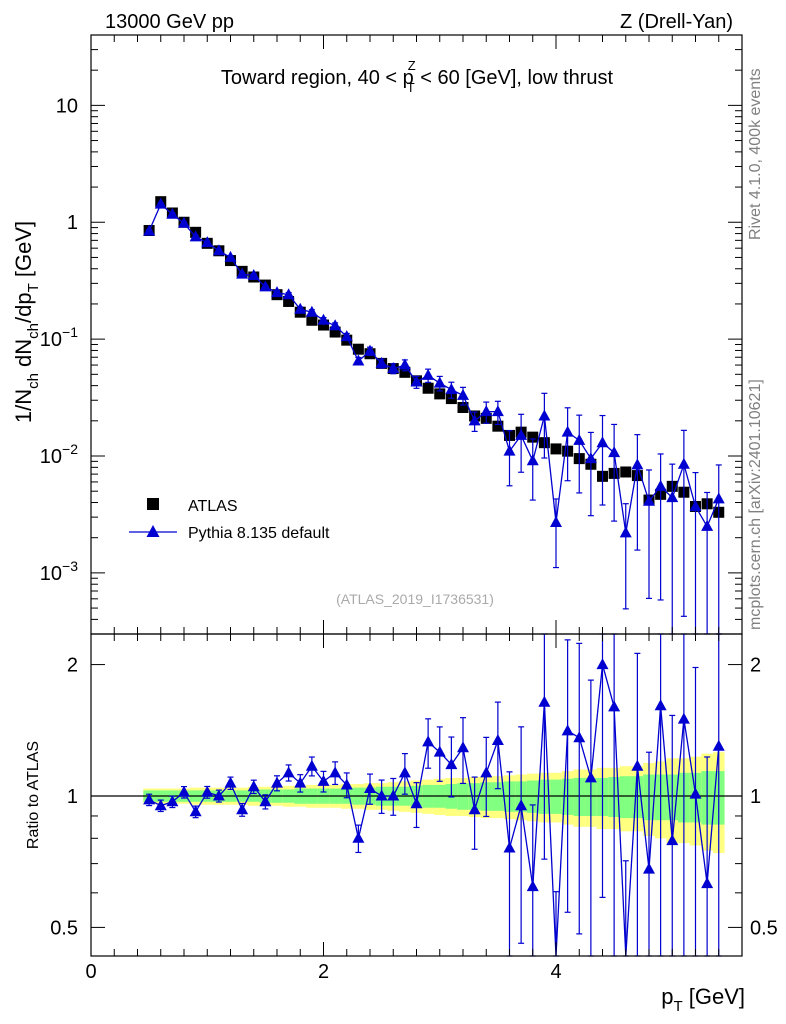  What do you see at coordinates (229, 520) in the screenshot?
I see `legend: ATLAS Pythia 8.135 default` at bounding box center [229, 520].